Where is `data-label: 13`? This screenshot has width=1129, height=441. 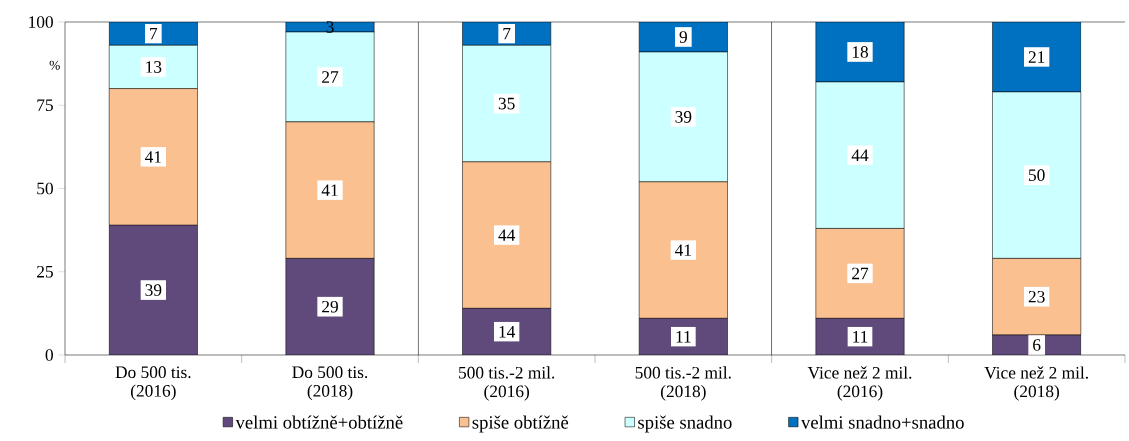
data-label: 13 is located at coordinates (154, 67).